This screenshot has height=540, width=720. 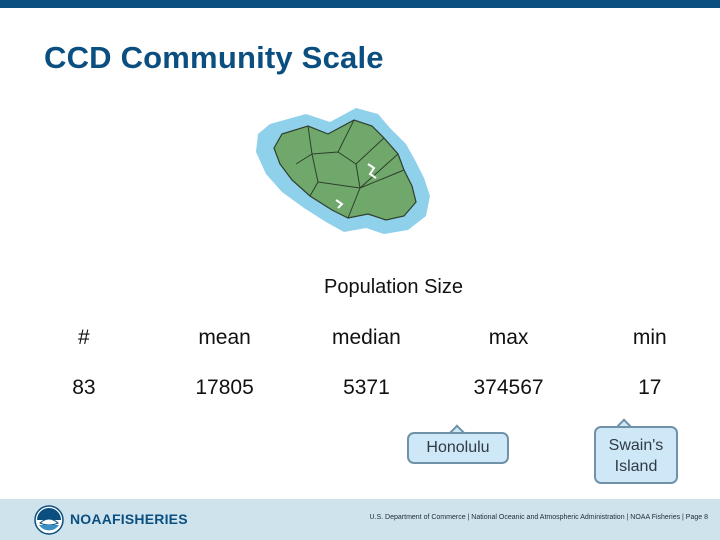 What do you see at coordinates (636, 466) in the screenshot?
I see `min-callout-label-line2: Island` at bounding box center [636, 466].